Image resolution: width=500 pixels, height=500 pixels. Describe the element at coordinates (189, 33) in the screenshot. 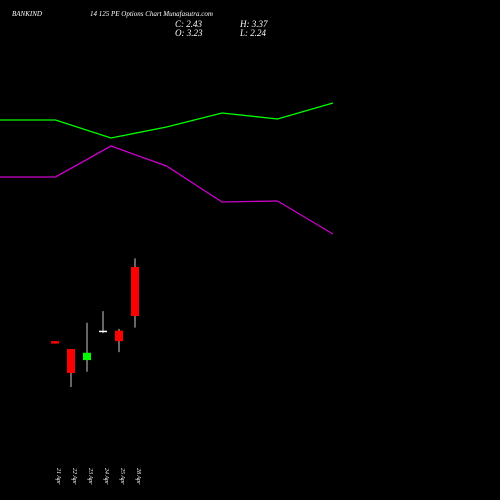

I see `open-label: O: 3.23` at that location.